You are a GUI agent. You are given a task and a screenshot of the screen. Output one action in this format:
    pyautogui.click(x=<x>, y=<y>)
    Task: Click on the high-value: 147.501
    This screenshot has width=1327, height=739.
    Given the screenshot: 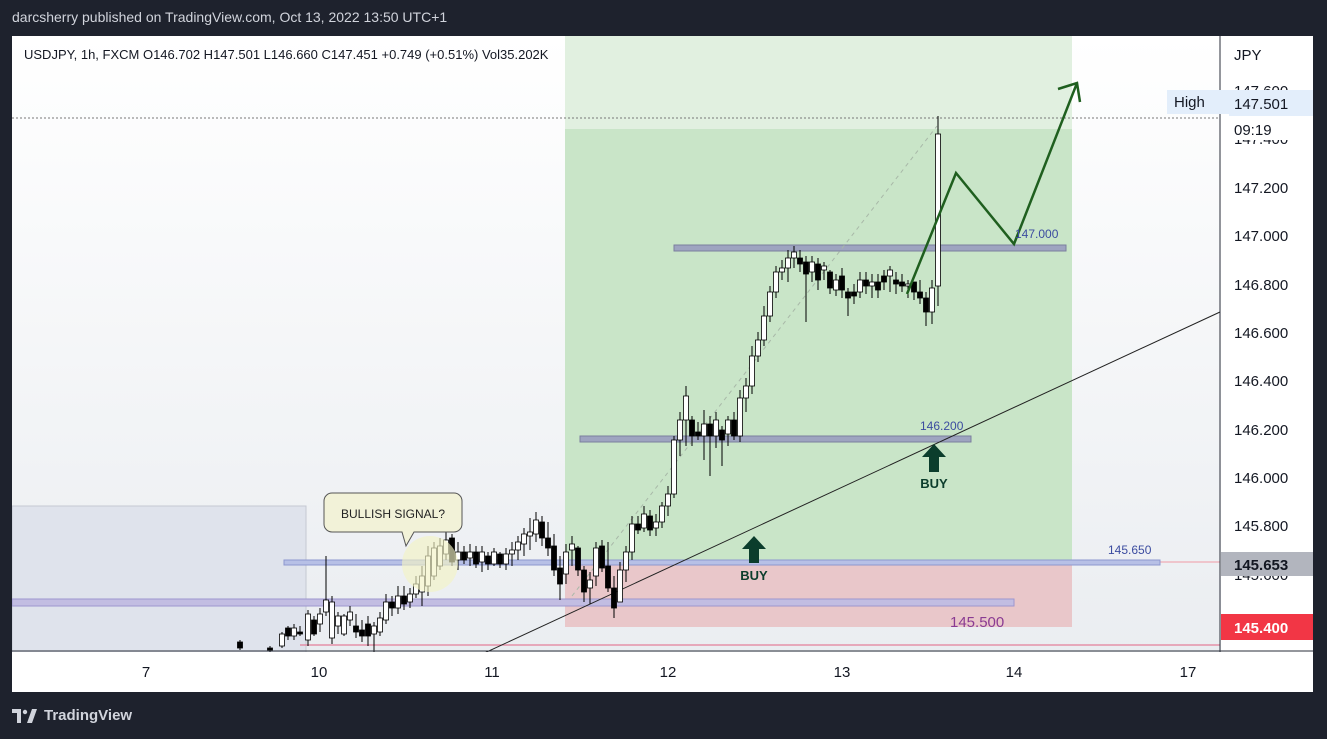 What is the action you would take?
    pyautogui.click(x=1261, y=104)
    